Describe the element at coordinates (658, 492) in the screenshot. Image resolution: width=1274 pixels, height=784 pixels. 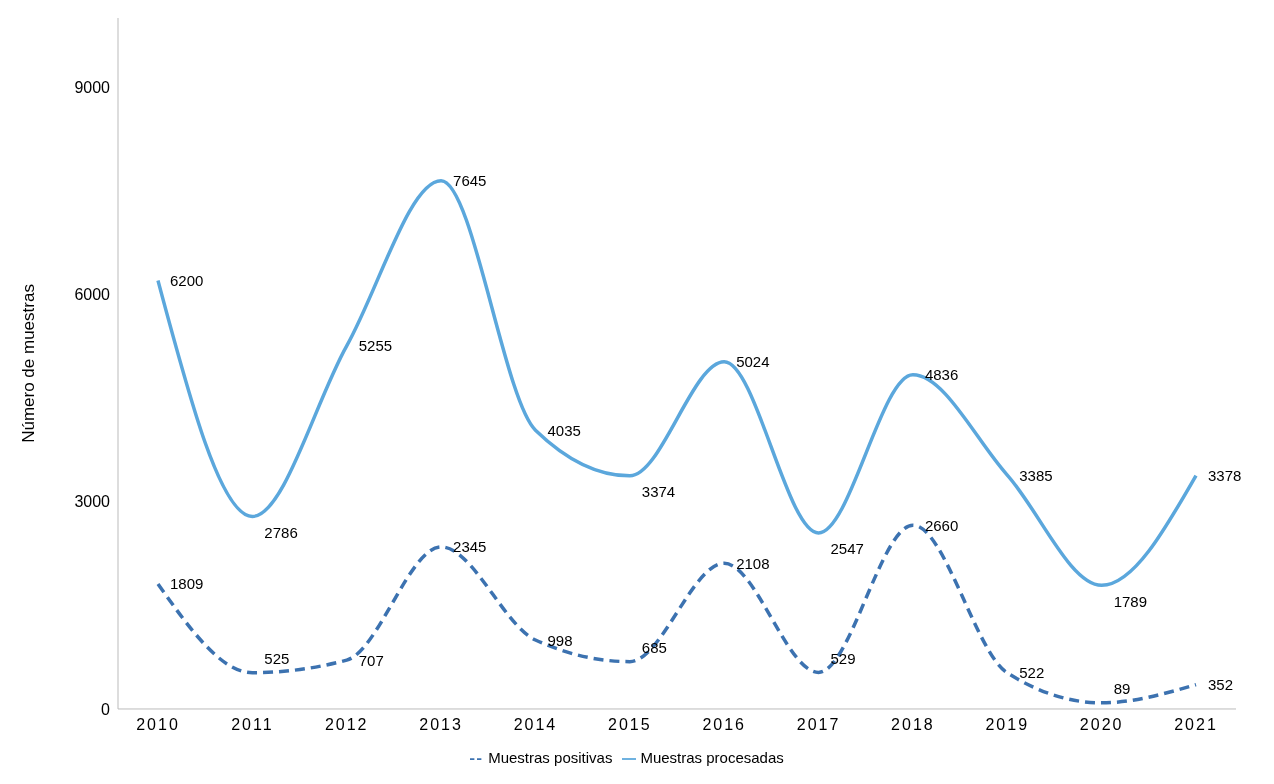
I see `data-label: 3374` at that location.